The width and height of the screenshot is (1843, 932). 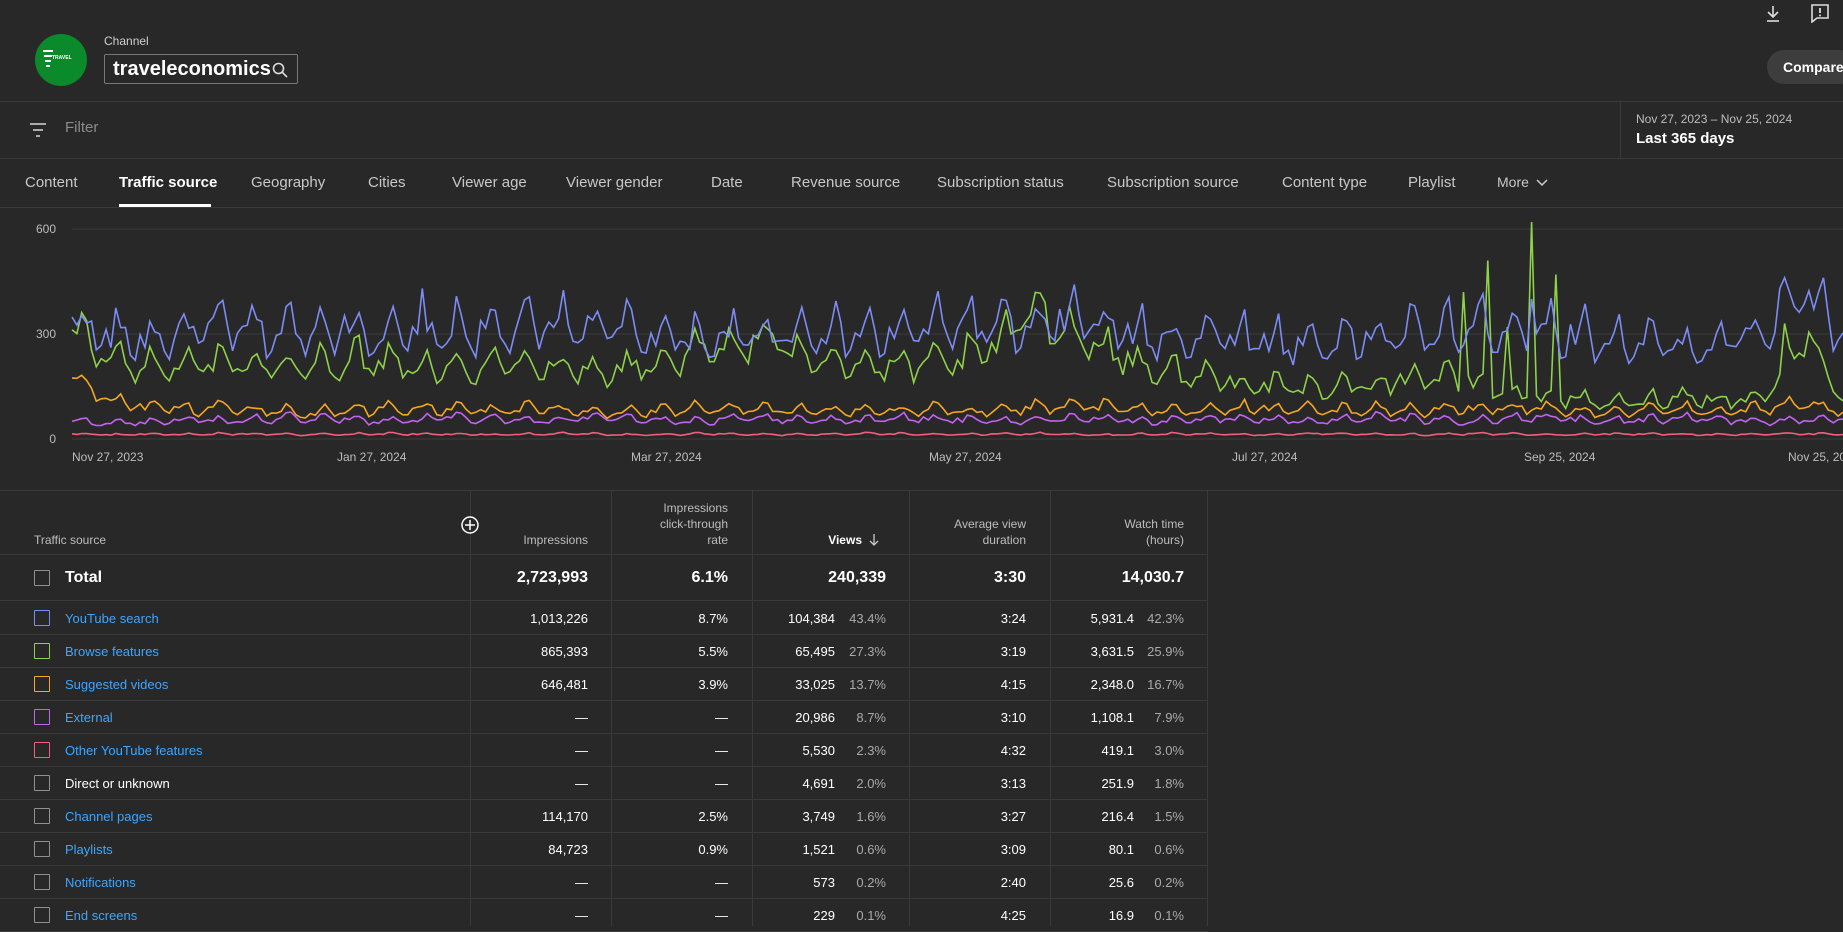 I want to click on compare-button: Compare, so click(x=1805, y=67).